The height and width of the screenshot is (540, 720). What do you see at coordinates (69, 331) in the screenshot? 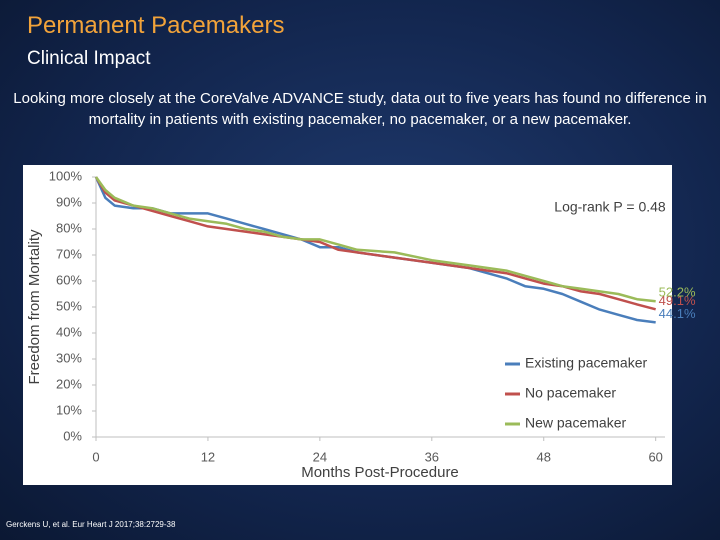
I see `y-tick-label: 40%` at bounding box center [69, 331].